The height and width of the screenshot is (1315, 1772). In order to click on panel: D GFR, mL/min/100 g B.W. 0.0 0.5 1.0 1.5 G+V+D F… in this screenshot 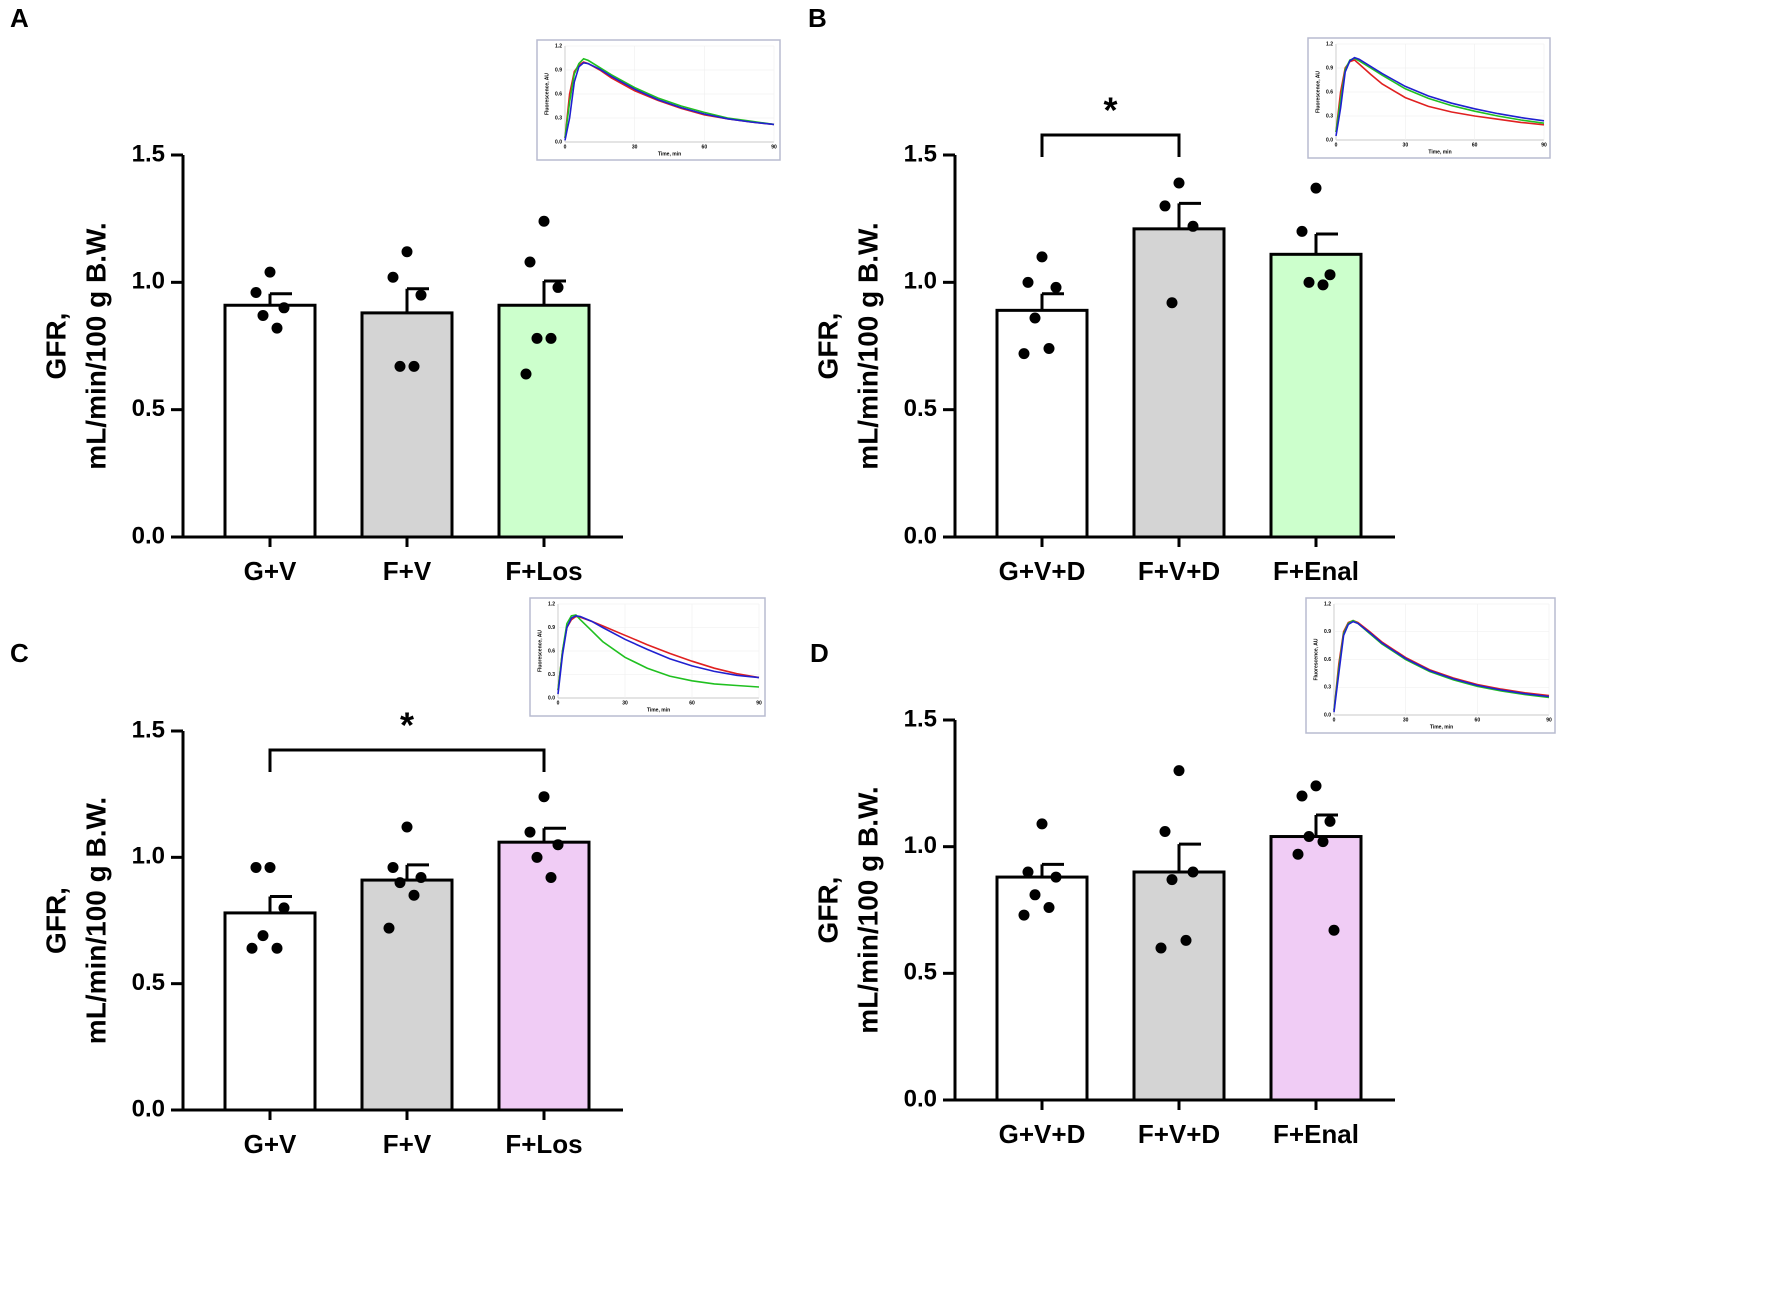, I will do `click(1102, 893)`.